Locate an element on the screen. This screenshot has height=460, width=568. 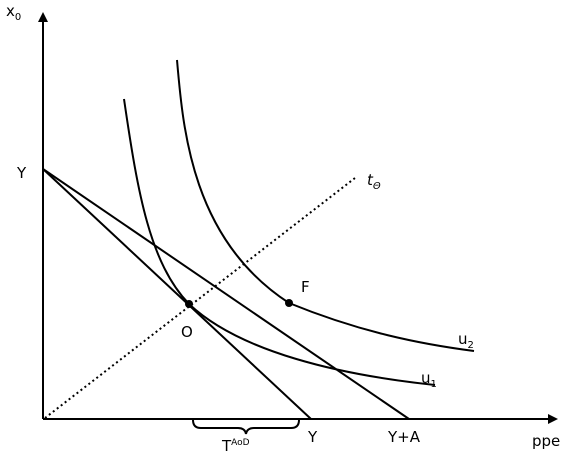
y-intercept-label: Y is located at coordinates (21, 173).